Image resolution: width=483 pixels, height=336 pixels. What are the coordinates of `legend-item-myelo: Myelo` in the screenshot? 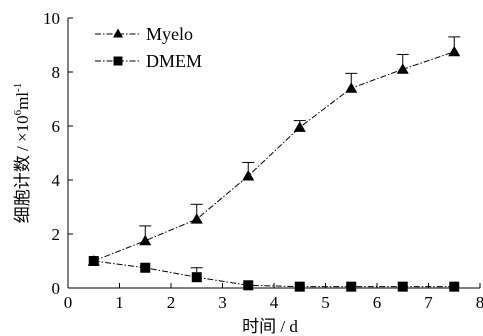 It's located at (144, 34).